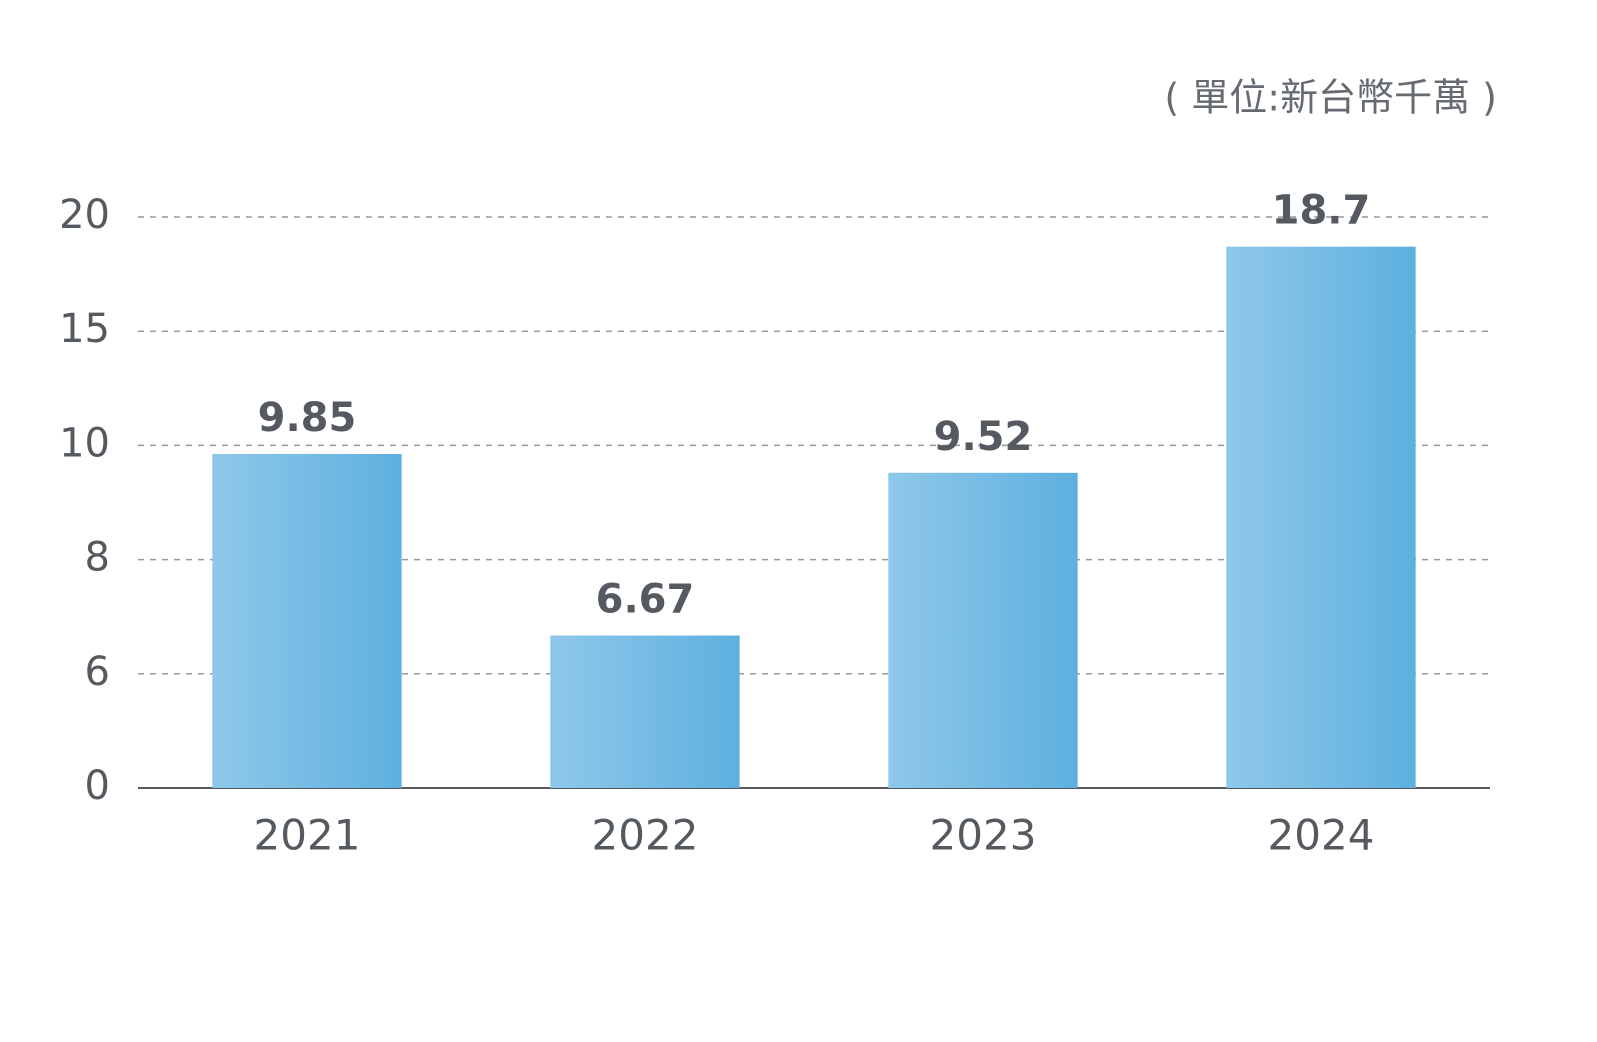 The height and width of the screenshot is (1042, 1597). Describe the element at coordinates (1330, 98) in the screenshot. I see `unit-label: ( 單位:新台幣千萬 )` at that location.